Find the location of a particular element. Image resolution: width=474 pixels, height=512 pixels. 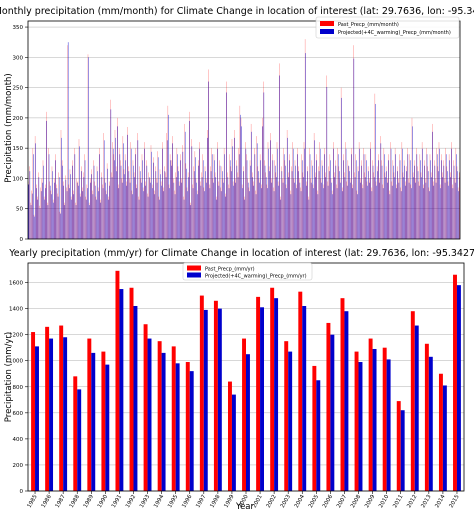

yearly-x-tick-label: 1990 is located at coordinates (103, 502).